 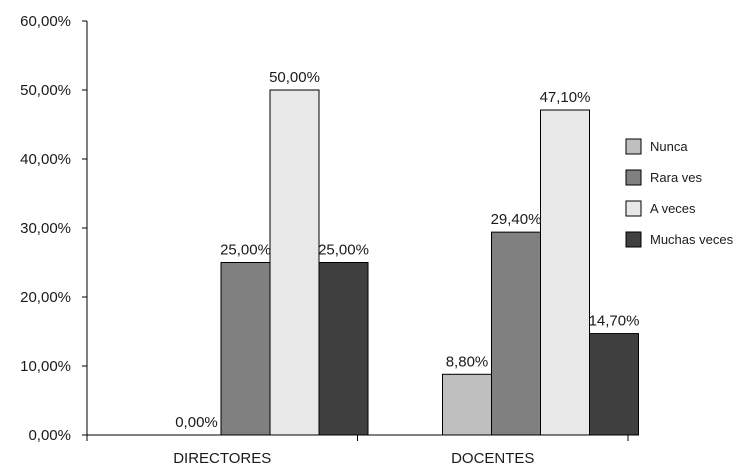 What do you see at coordinates (45, 366) in the screenshot?
I see `y-tick-label: 10,00%` at bounding box center [45, 366].